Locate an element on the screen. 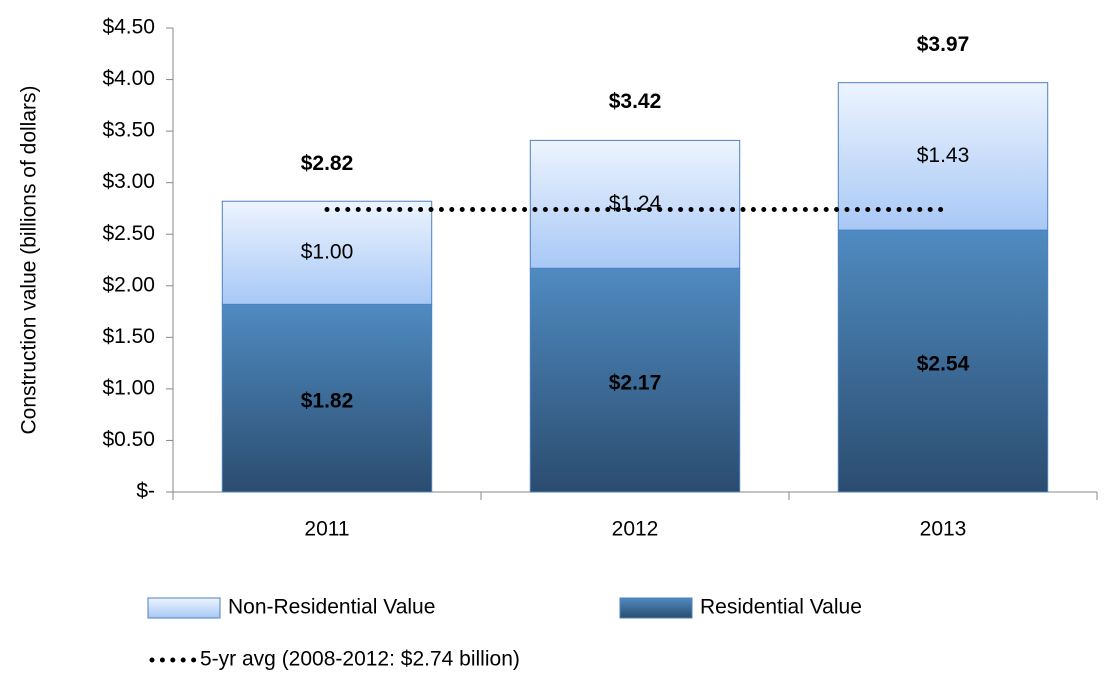 This screenshot has width=1112, height=677. y-tick-label: $0.50 is located at coordinates (128, 439).